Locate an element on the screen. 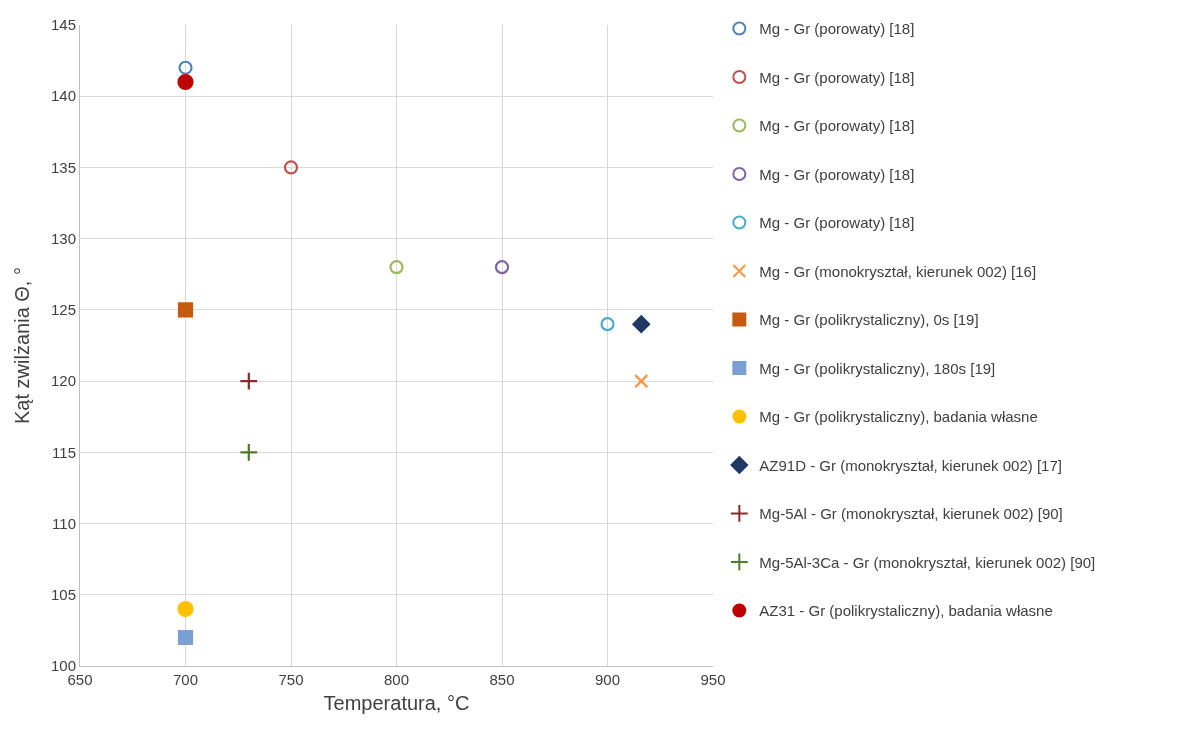  legend-label: AZ31 - Gr (polikrystaliczny), badania własne is located at coordinates (906, 611).